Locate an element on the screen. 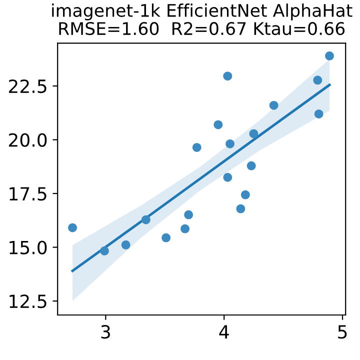 The width and height of the screenshot is (360, 360). y-tick-label: 20.0 is located at coordinates (28, 140).